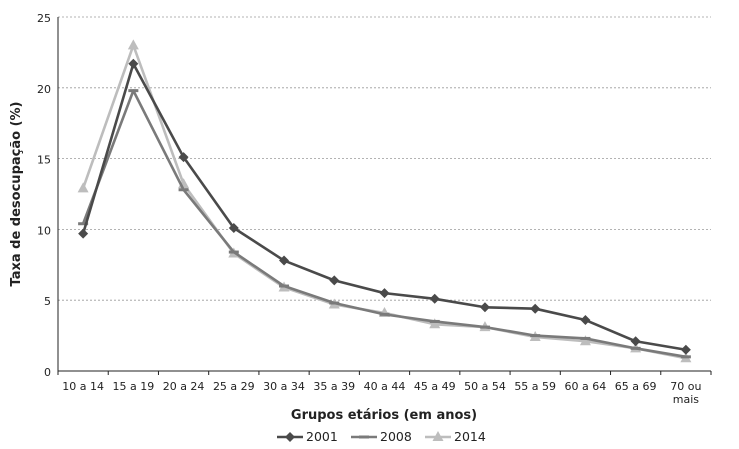 This screenshot has width=739, height=449. What do you see at coordinates (83, 386) in the screenshot?
I see `x-tick-label: 10 a 14` at bounding box center [83, 386].